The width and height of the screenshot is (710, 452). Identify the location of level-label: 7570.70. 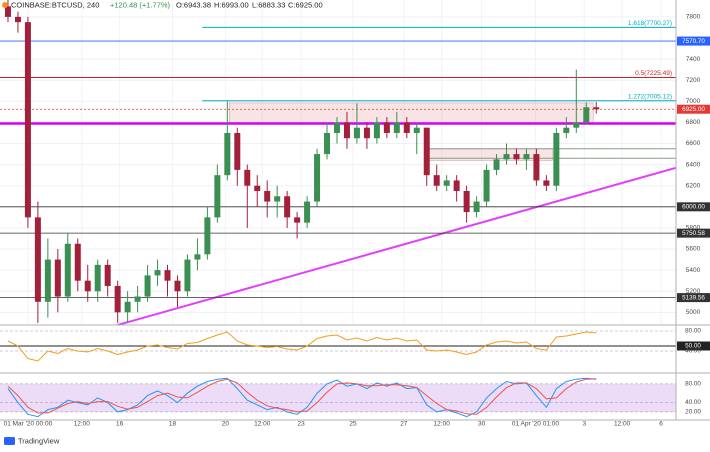
(693, 41).